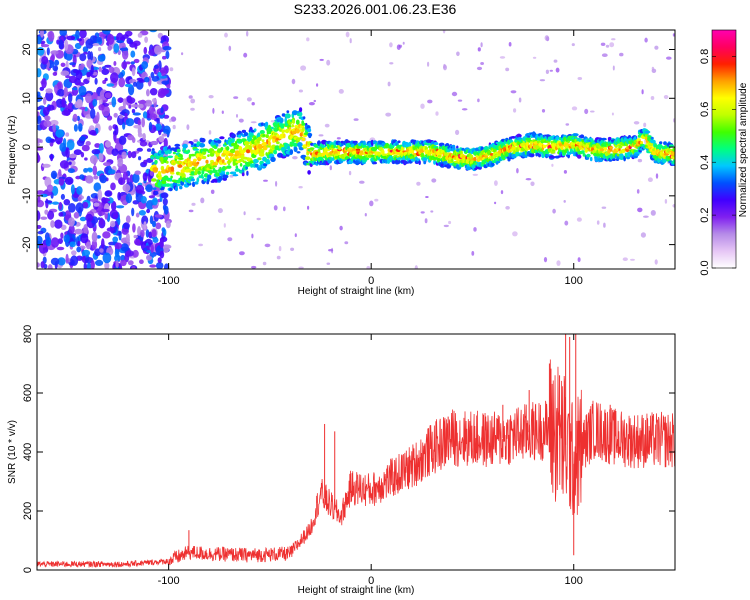 Image resolution: width=750 pixels, height=600 pixels. Describe the element at coordinates (724, 149) in the screenshot. I see `colorbar-gradient` at that location.